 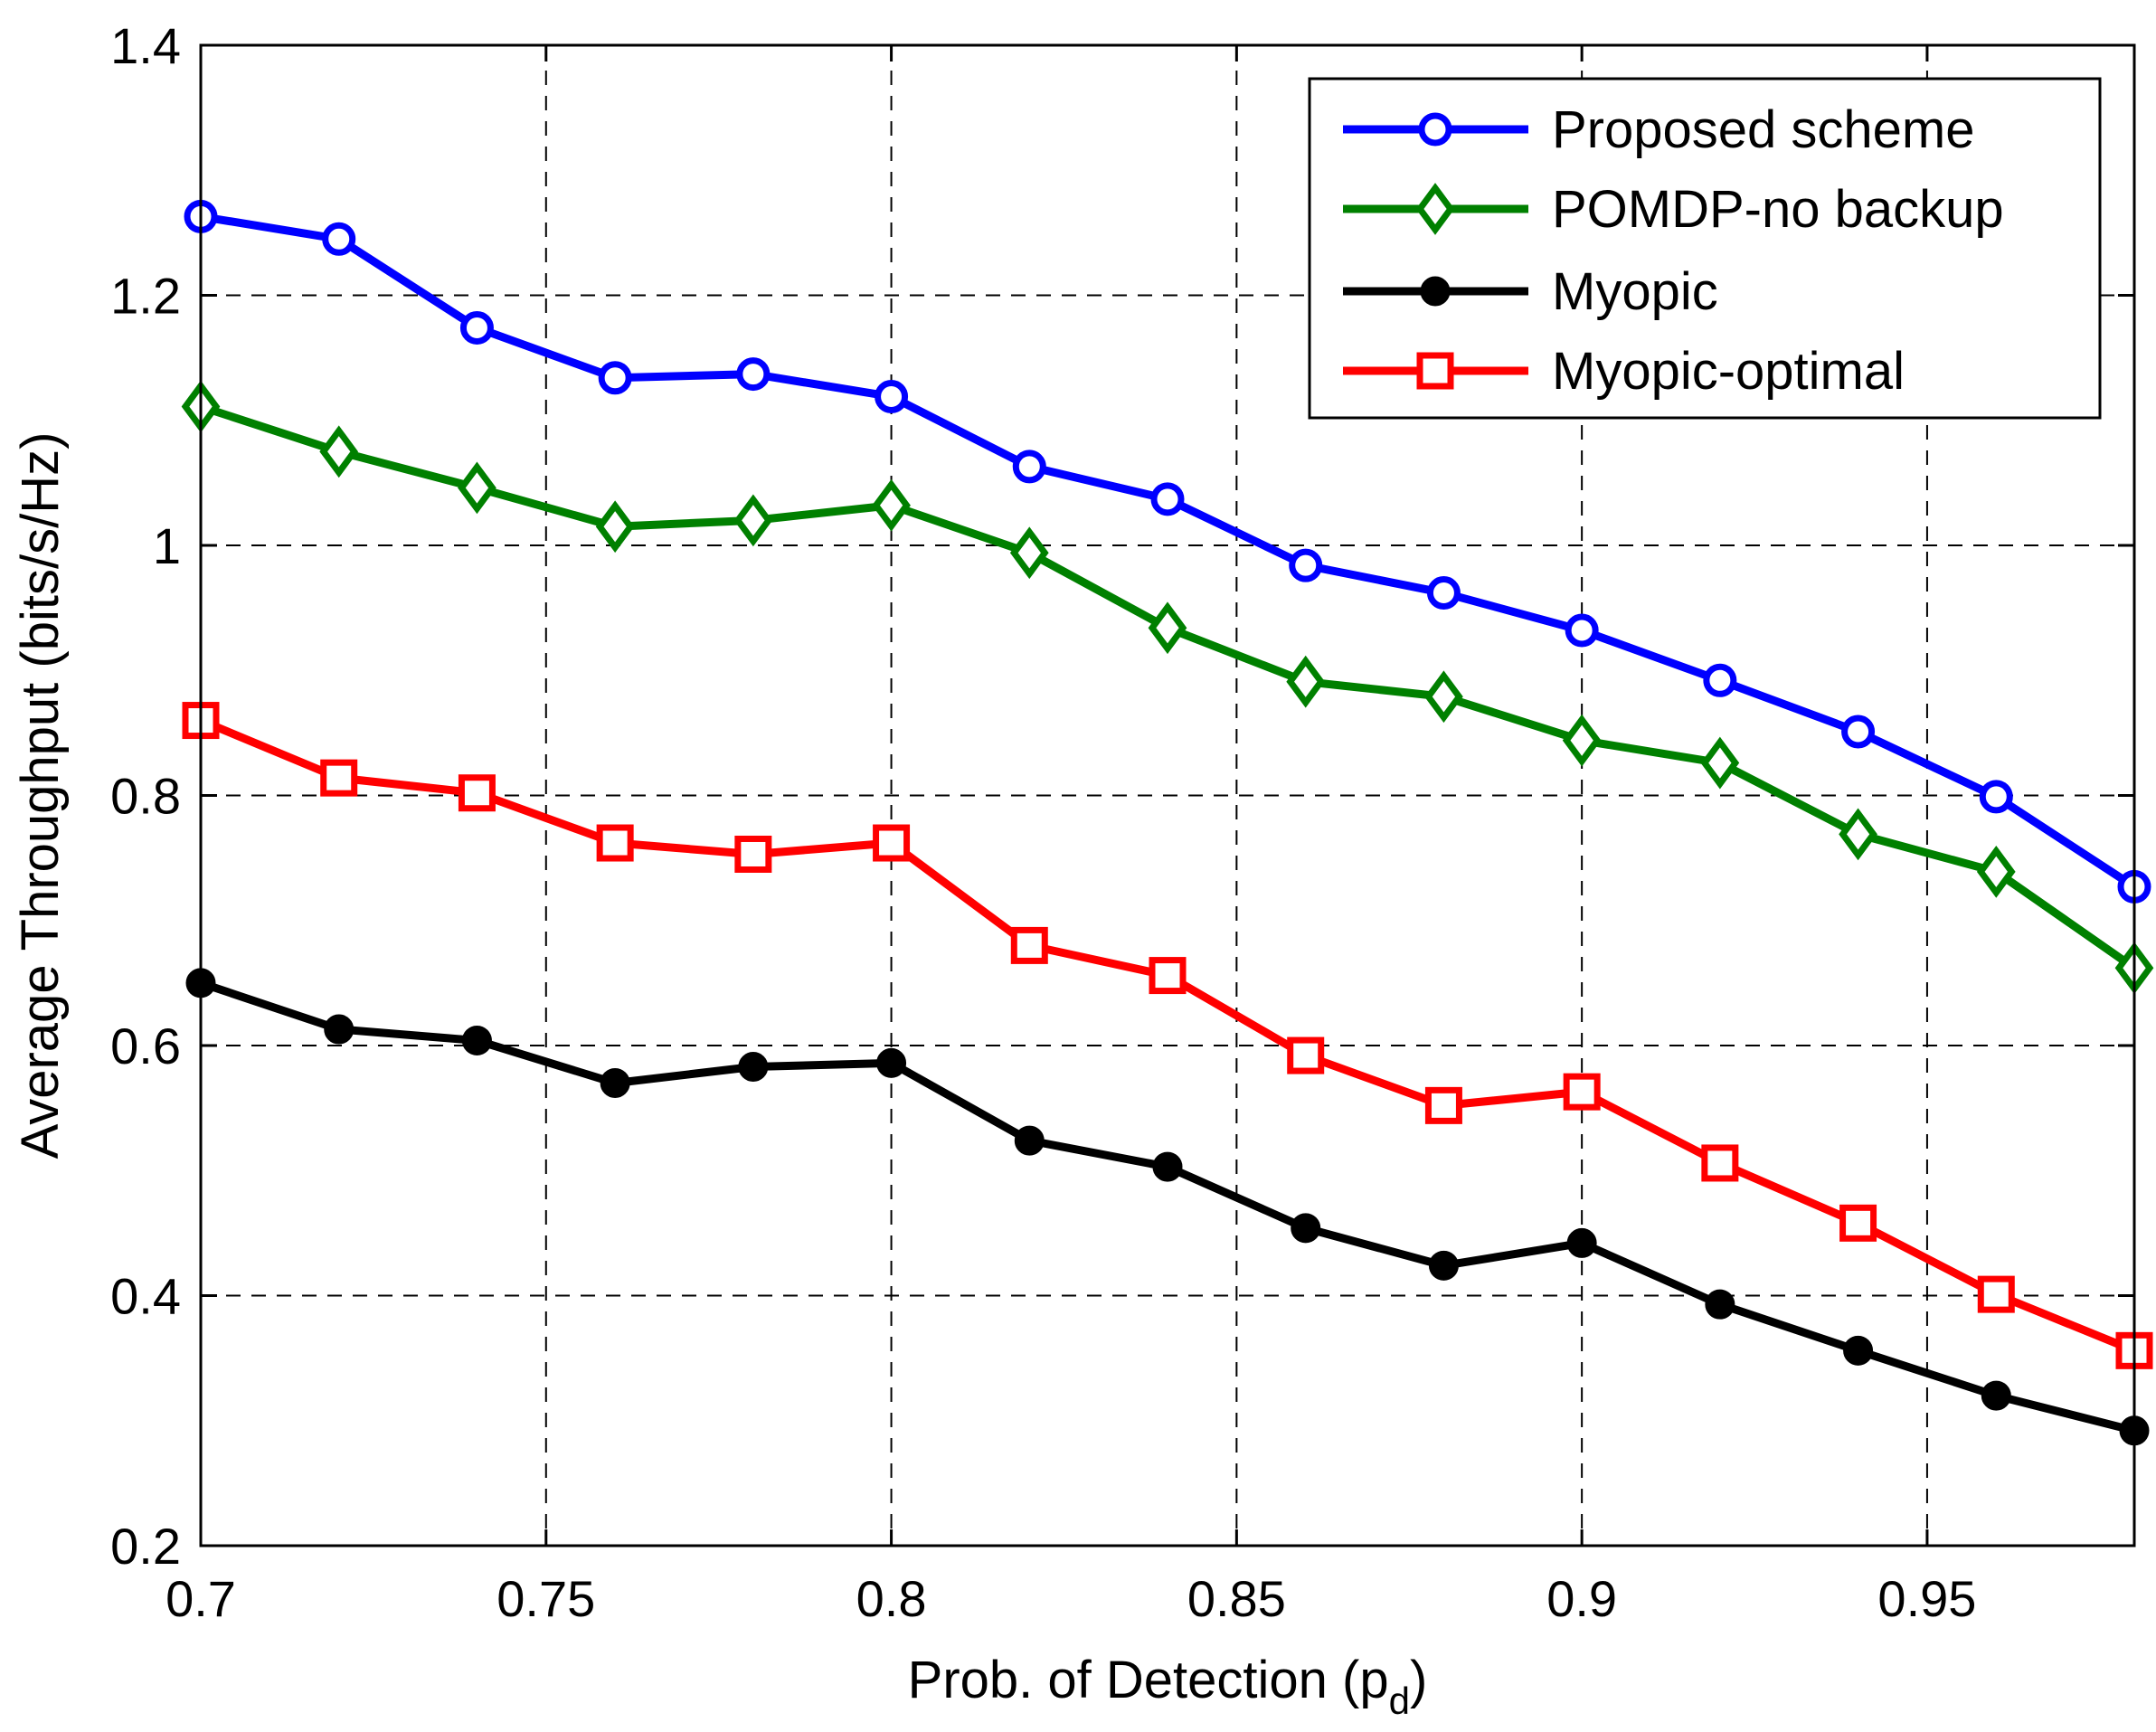 I want to click on x-tick-label: 0.85, so click(x=1236, y=1598).